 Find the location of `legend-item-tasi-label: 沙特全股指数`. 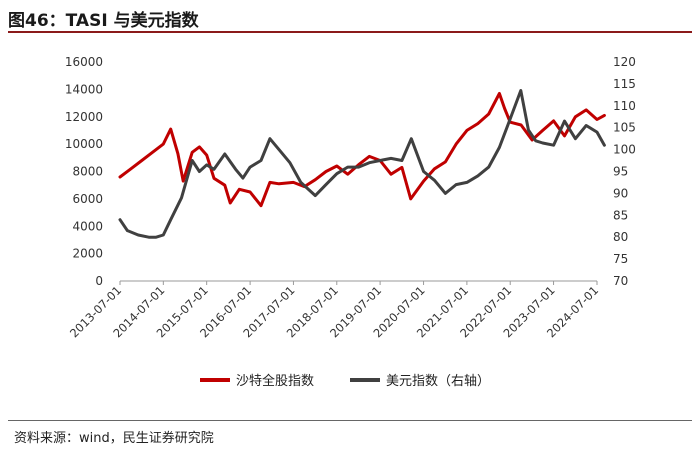

legend-item-tasi-label: 沙特全股指数 is located at coordinates (275, 381).